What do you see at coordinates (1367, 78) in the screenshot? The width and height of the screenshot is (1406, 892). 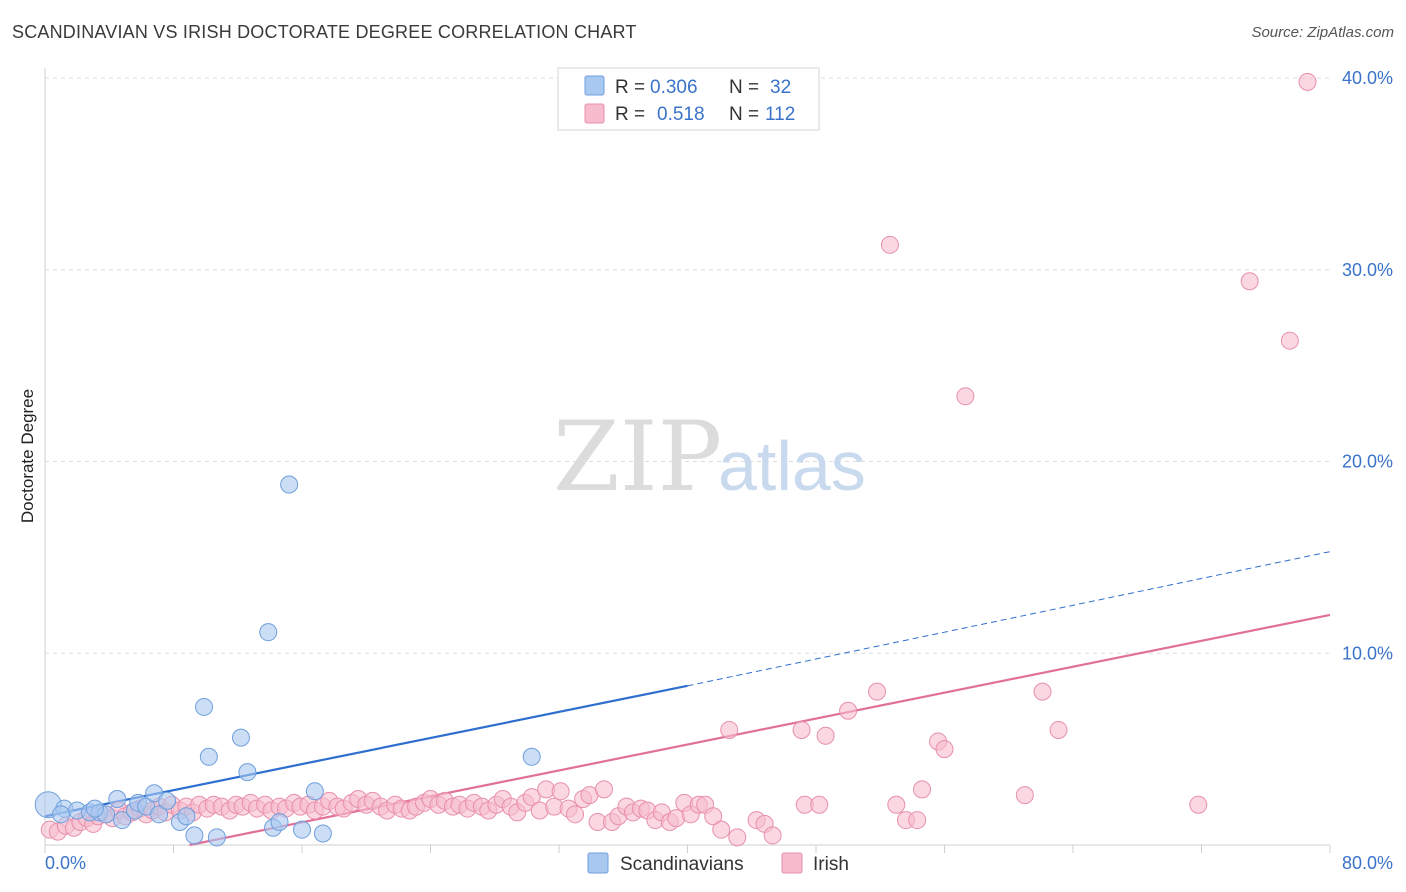 I see `y-tick-label: 40.0%` at bounding box center [1367, 78].